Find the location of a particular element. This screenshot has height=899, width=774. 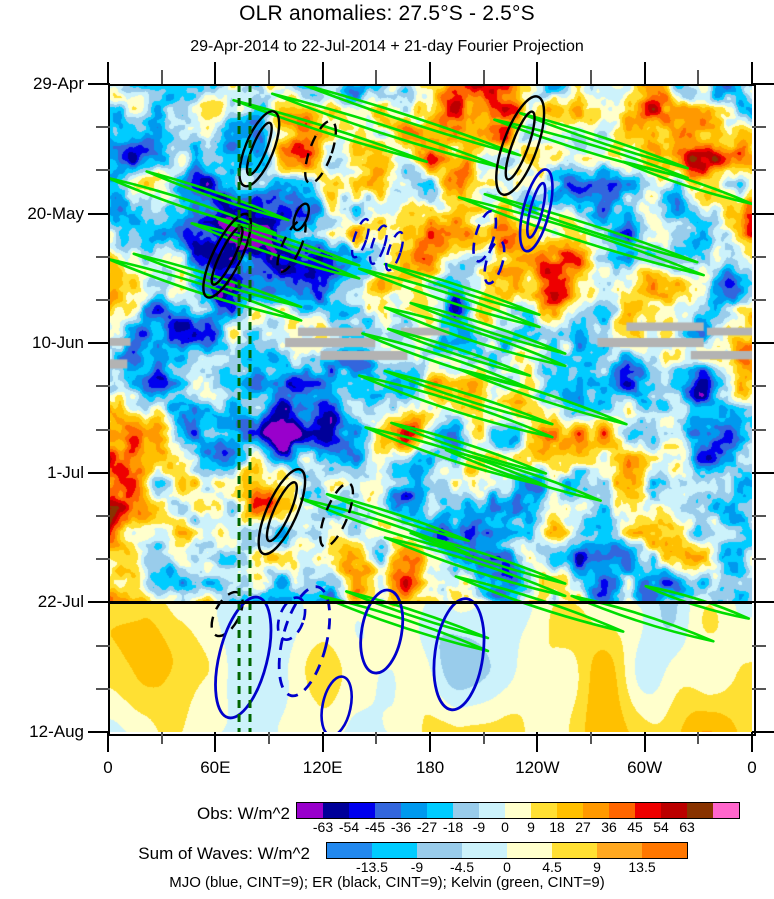

x-axis-label-5: 60W is located at coordinates (645, 767).